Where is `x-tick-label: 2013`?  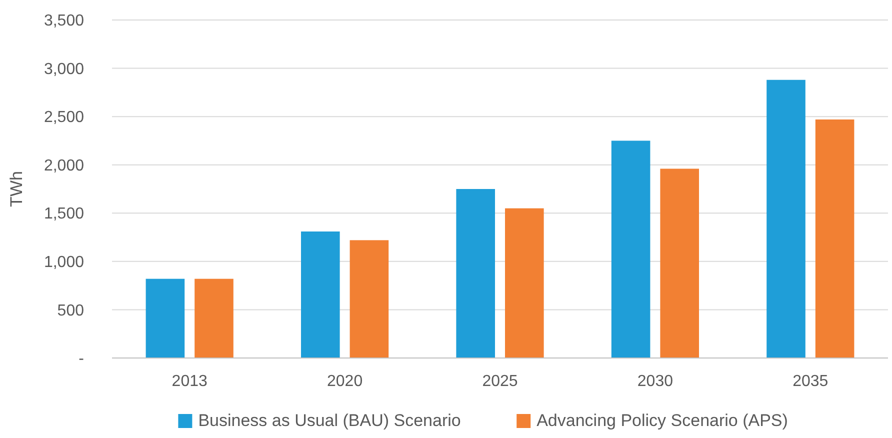
x-tick-label: 2013 is located at coordinates (190, 381).